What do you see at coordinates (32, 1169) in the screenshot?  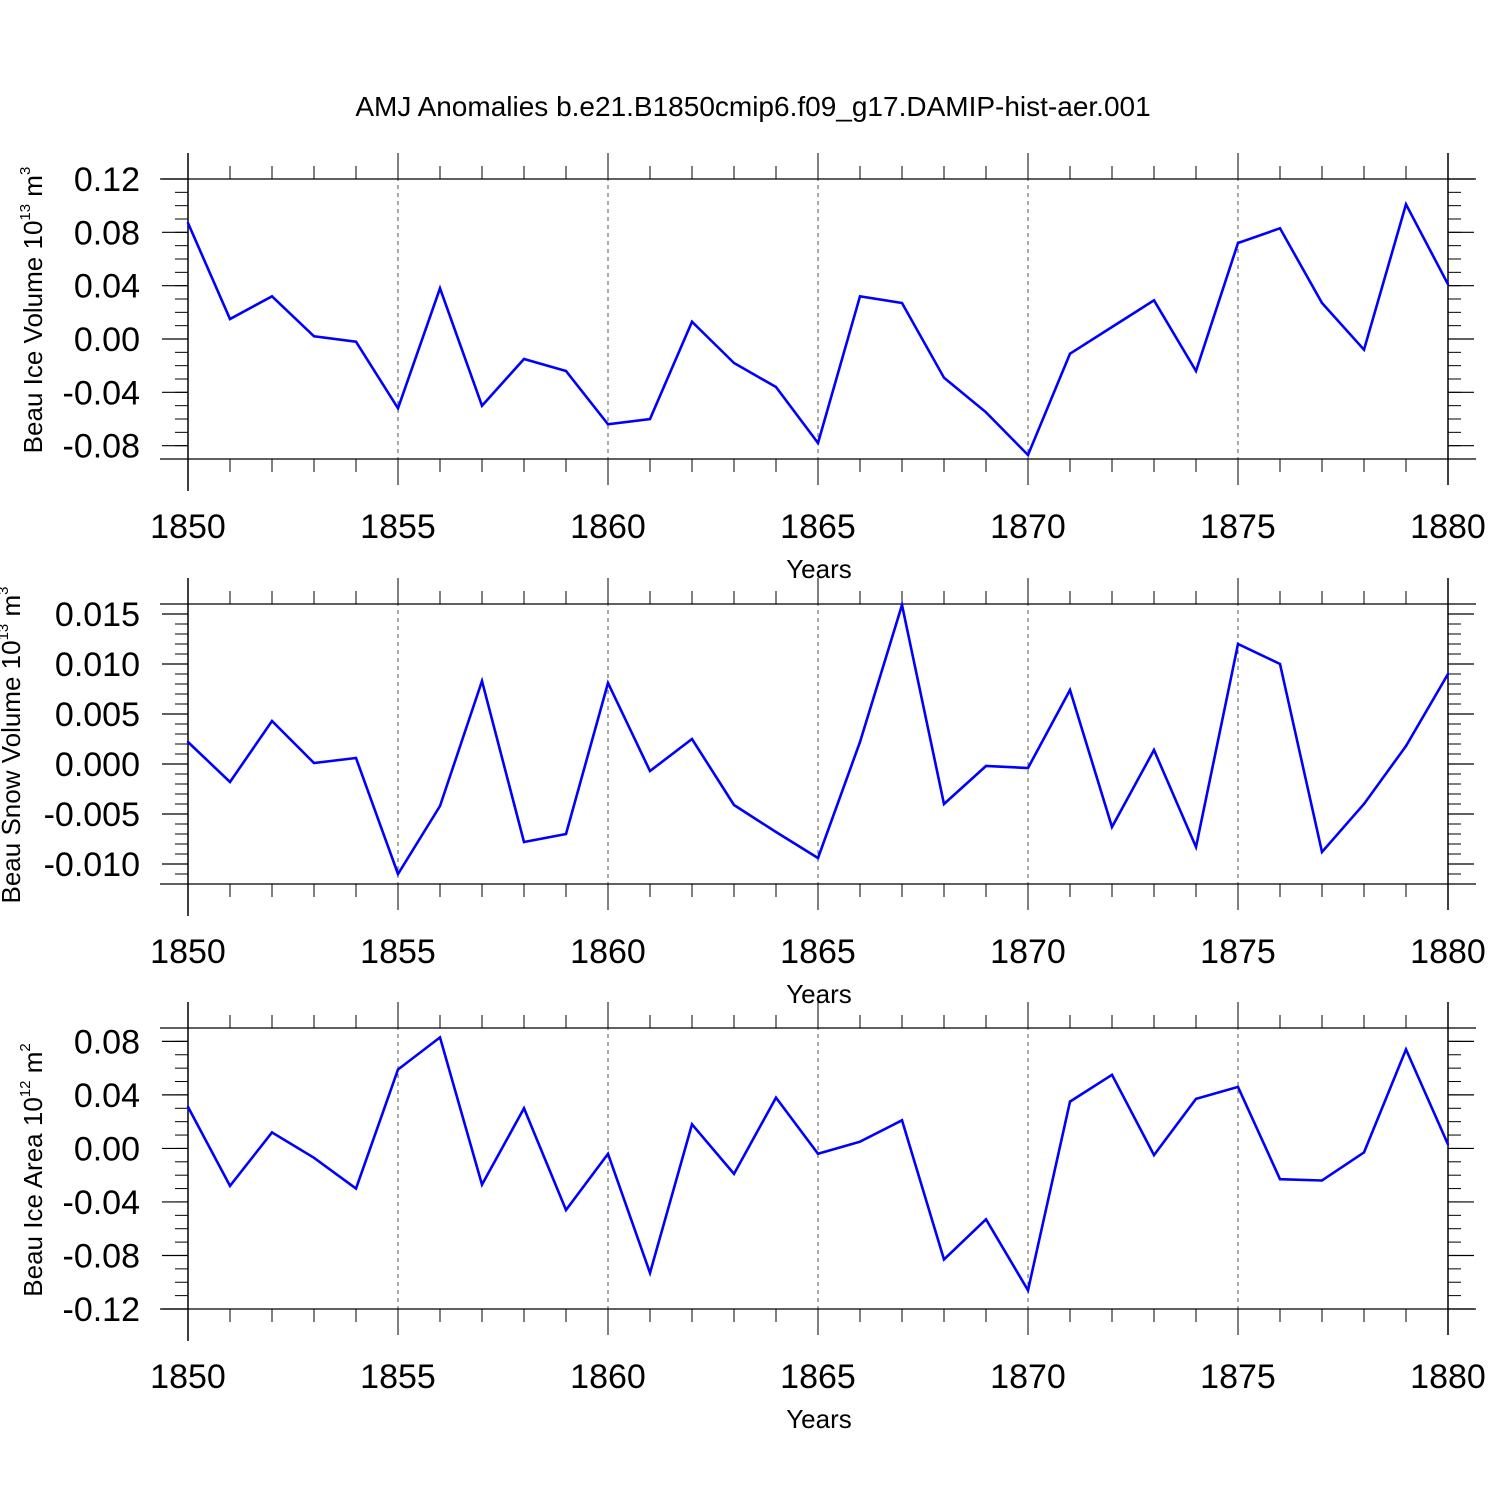 I see `y-axis-label: Beau Ice Area 1012 m2` at bounding box center [32, 1169].